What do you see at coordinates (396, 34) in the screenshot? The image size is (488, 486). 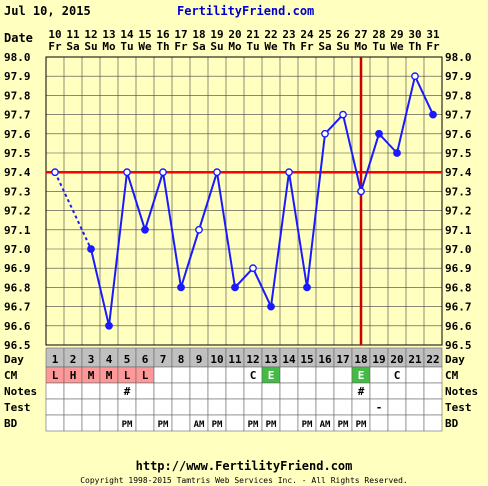 I see `date-cell: 29` at bounding box center [396, 34].